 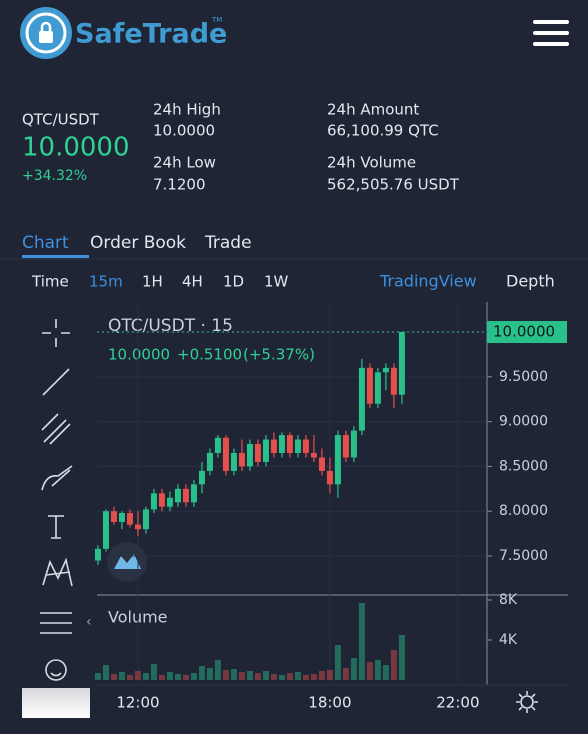 What do you see at coordinates (192, 282) in the screenshot?
I see `interval: 4H` at bounding box center [192, 282].